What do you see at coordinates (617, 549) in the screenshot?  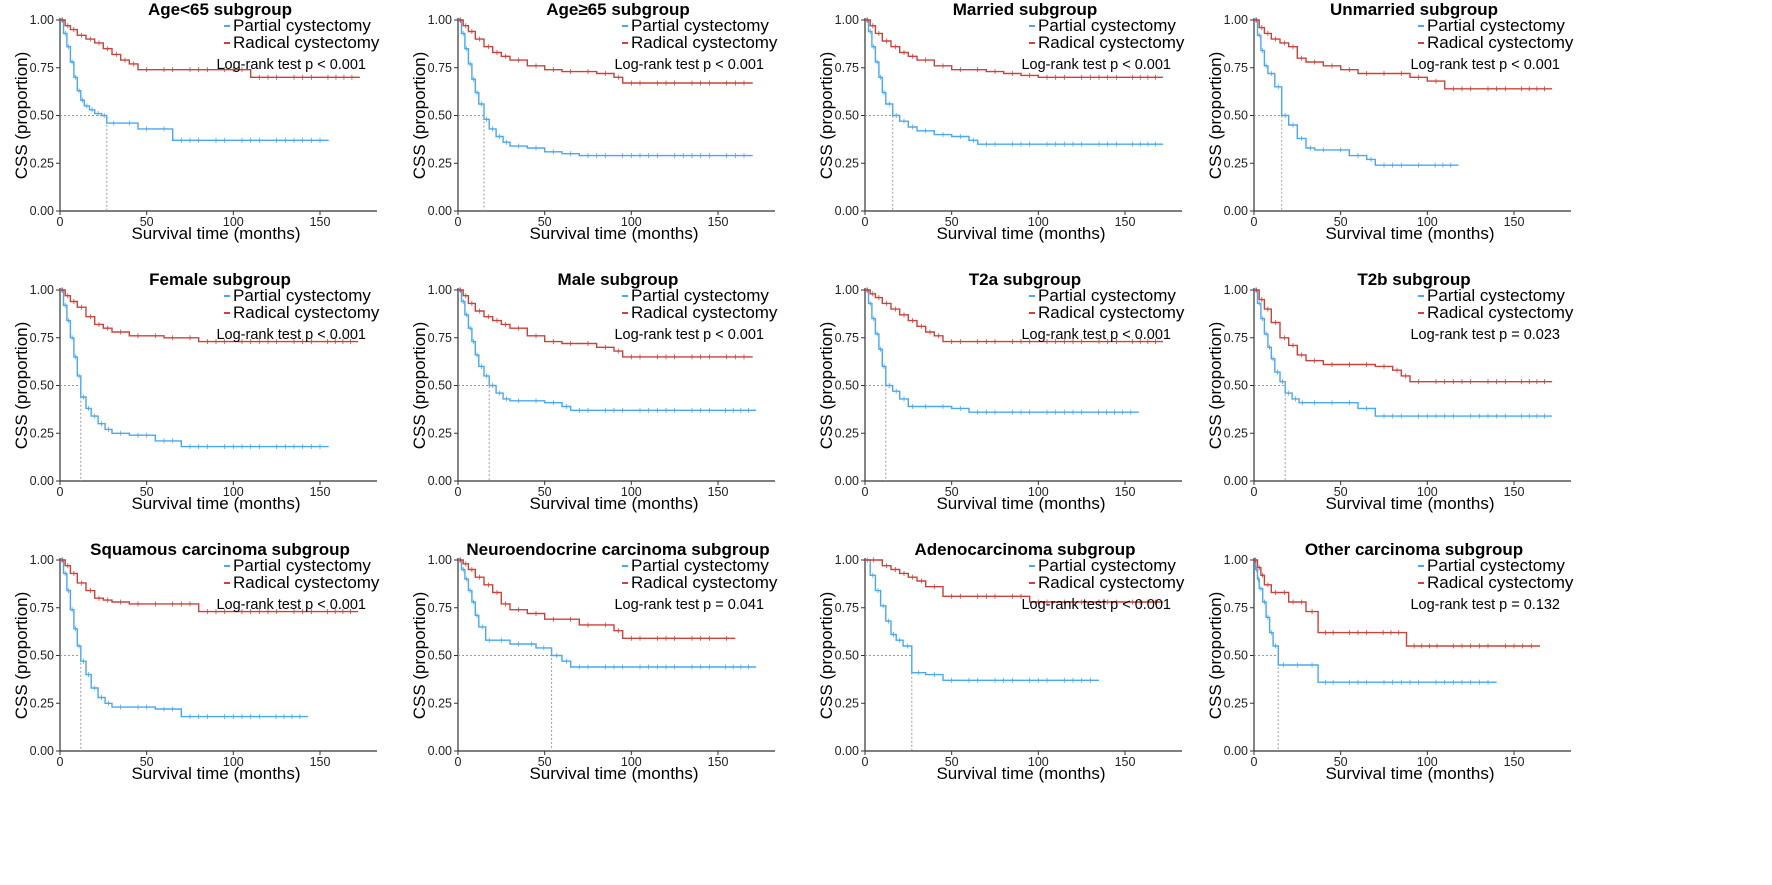 I see `panel-title: Neuroendocrine carcinoma subgroup` at bounding box center [617, 549].